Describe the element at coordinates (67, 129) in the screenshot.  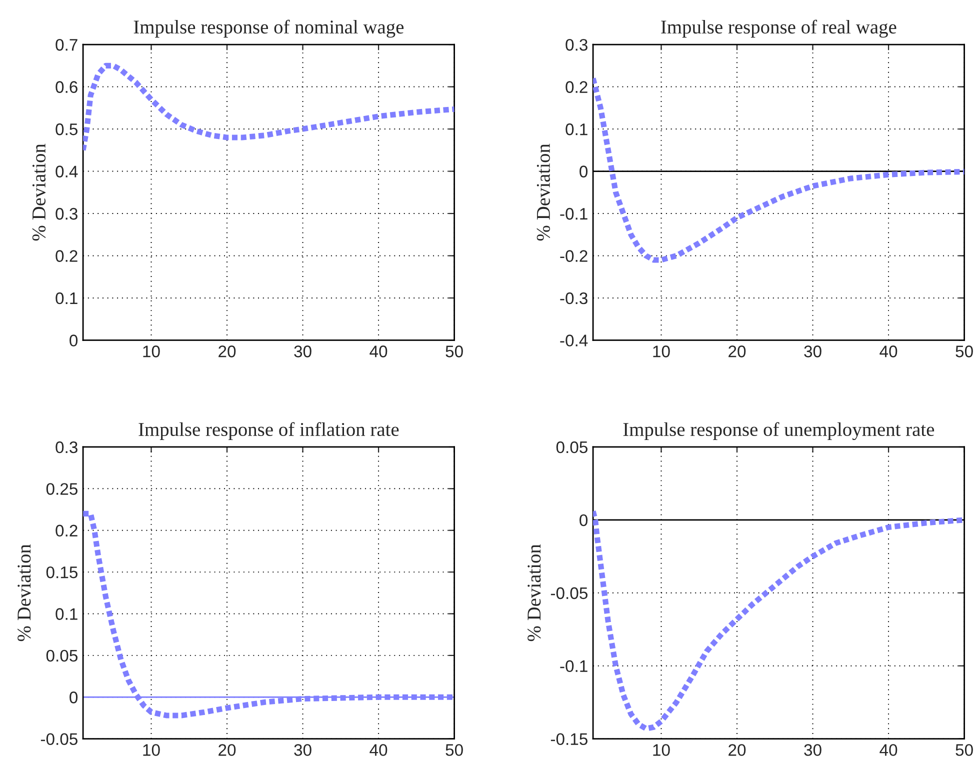
I see `y-tick-label: 0.5` at that location.